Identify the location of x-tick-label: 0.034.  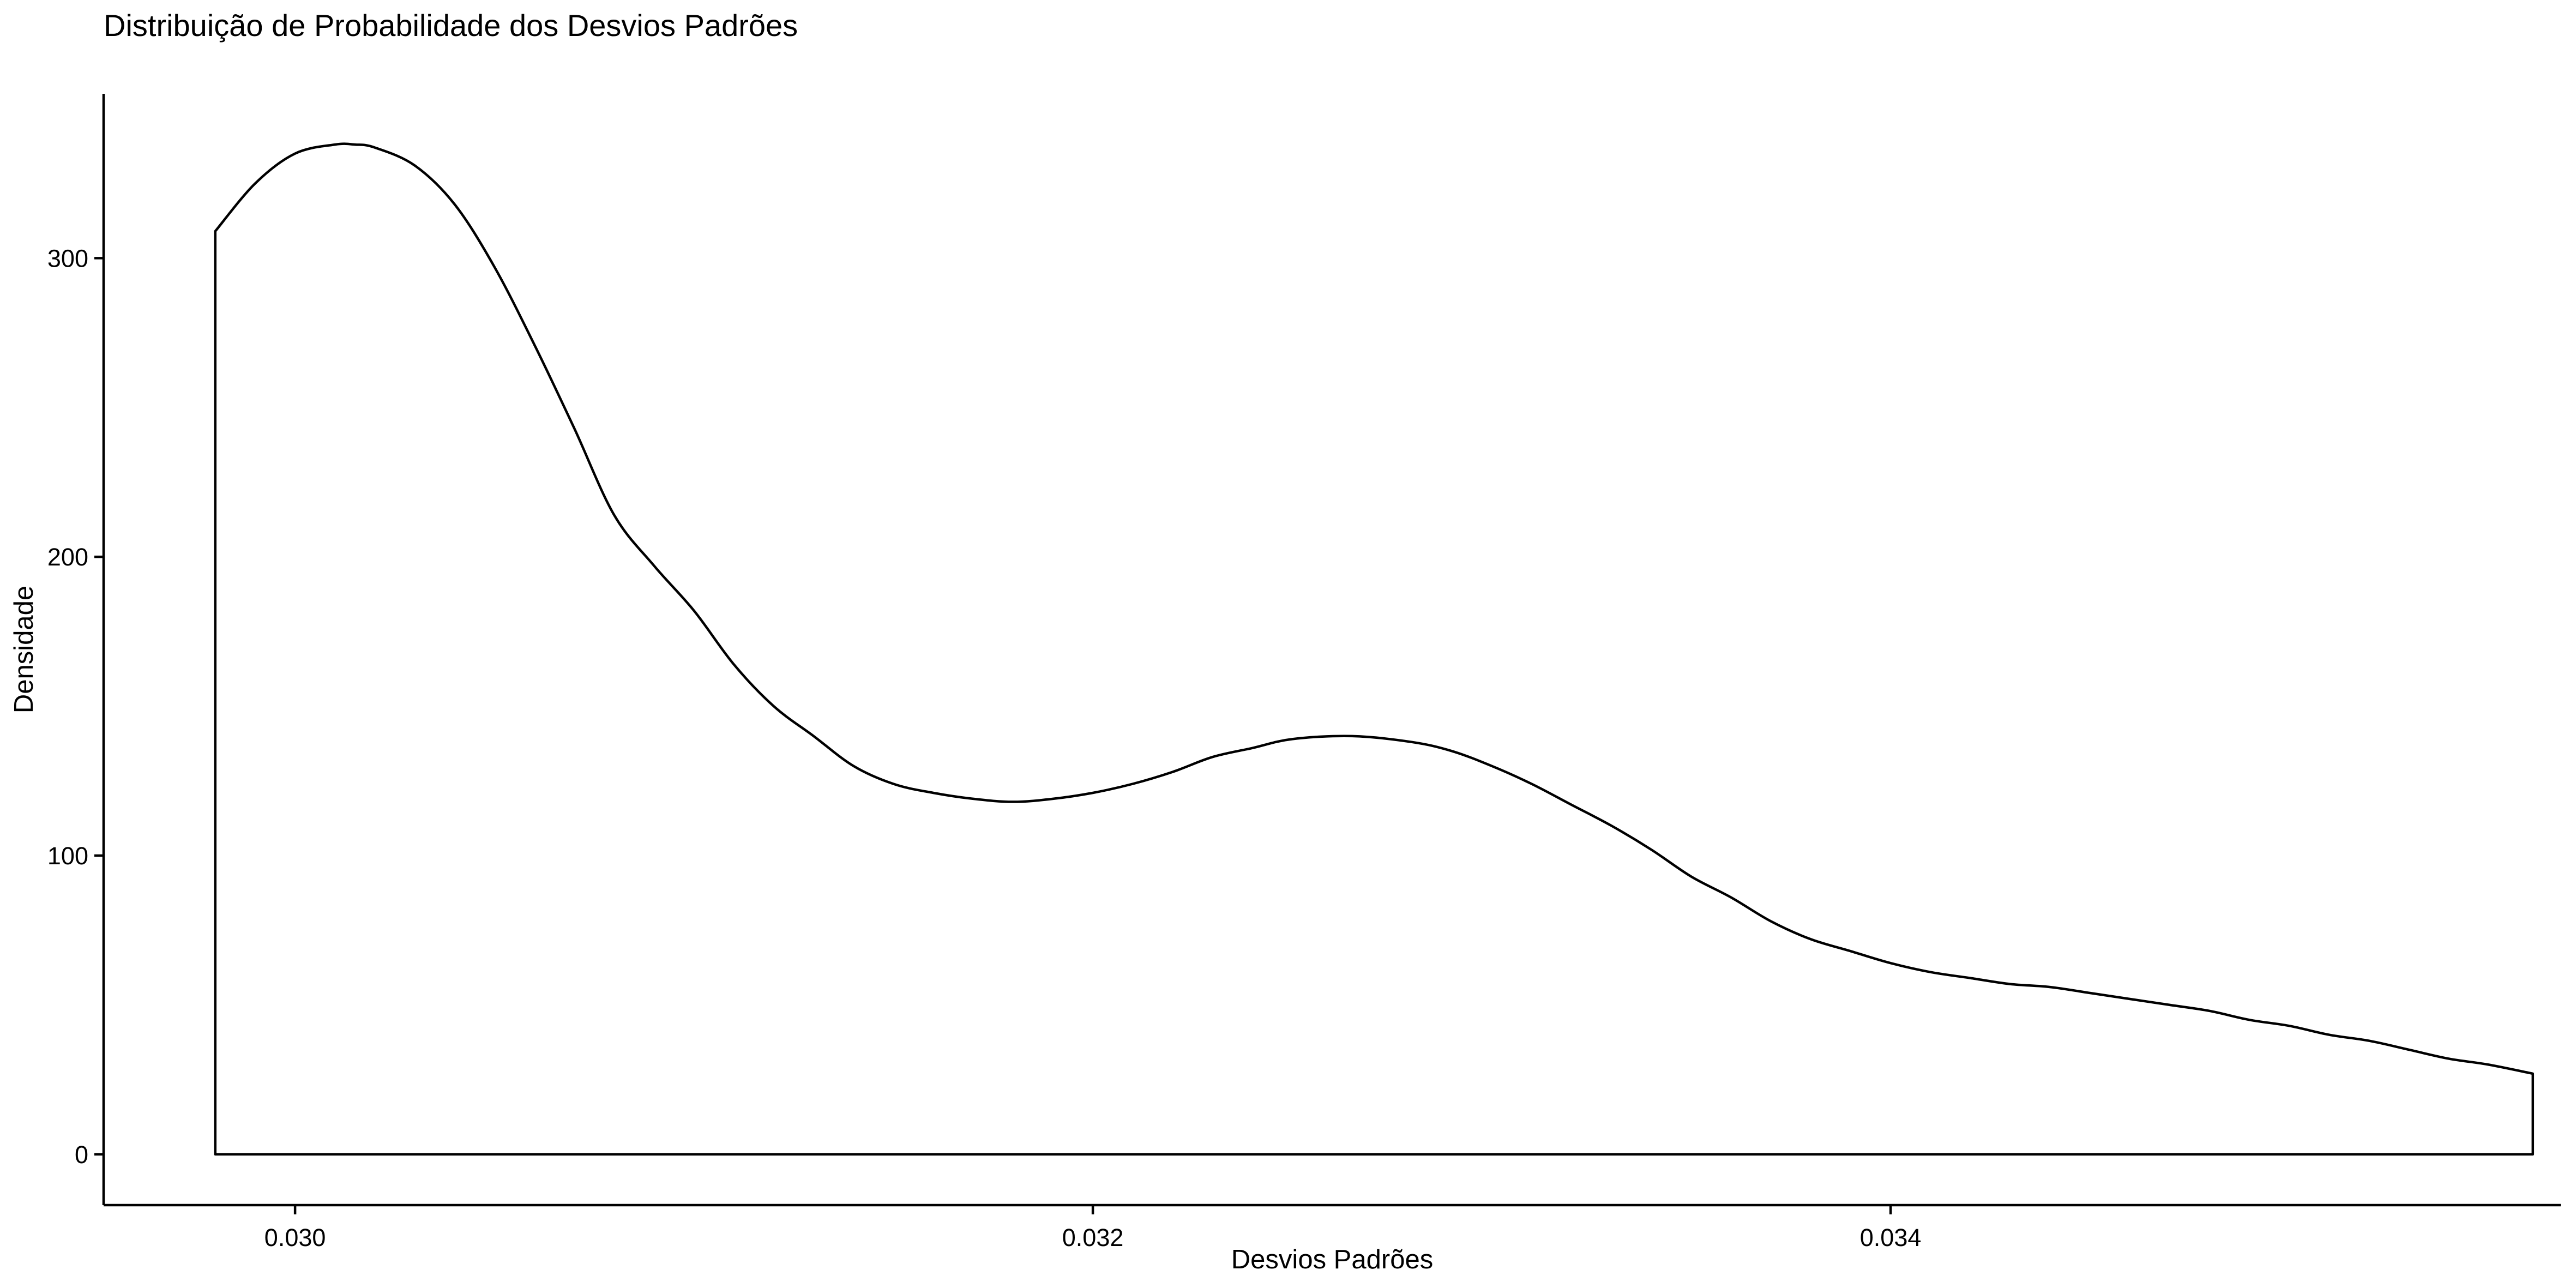
(1891, 1237).